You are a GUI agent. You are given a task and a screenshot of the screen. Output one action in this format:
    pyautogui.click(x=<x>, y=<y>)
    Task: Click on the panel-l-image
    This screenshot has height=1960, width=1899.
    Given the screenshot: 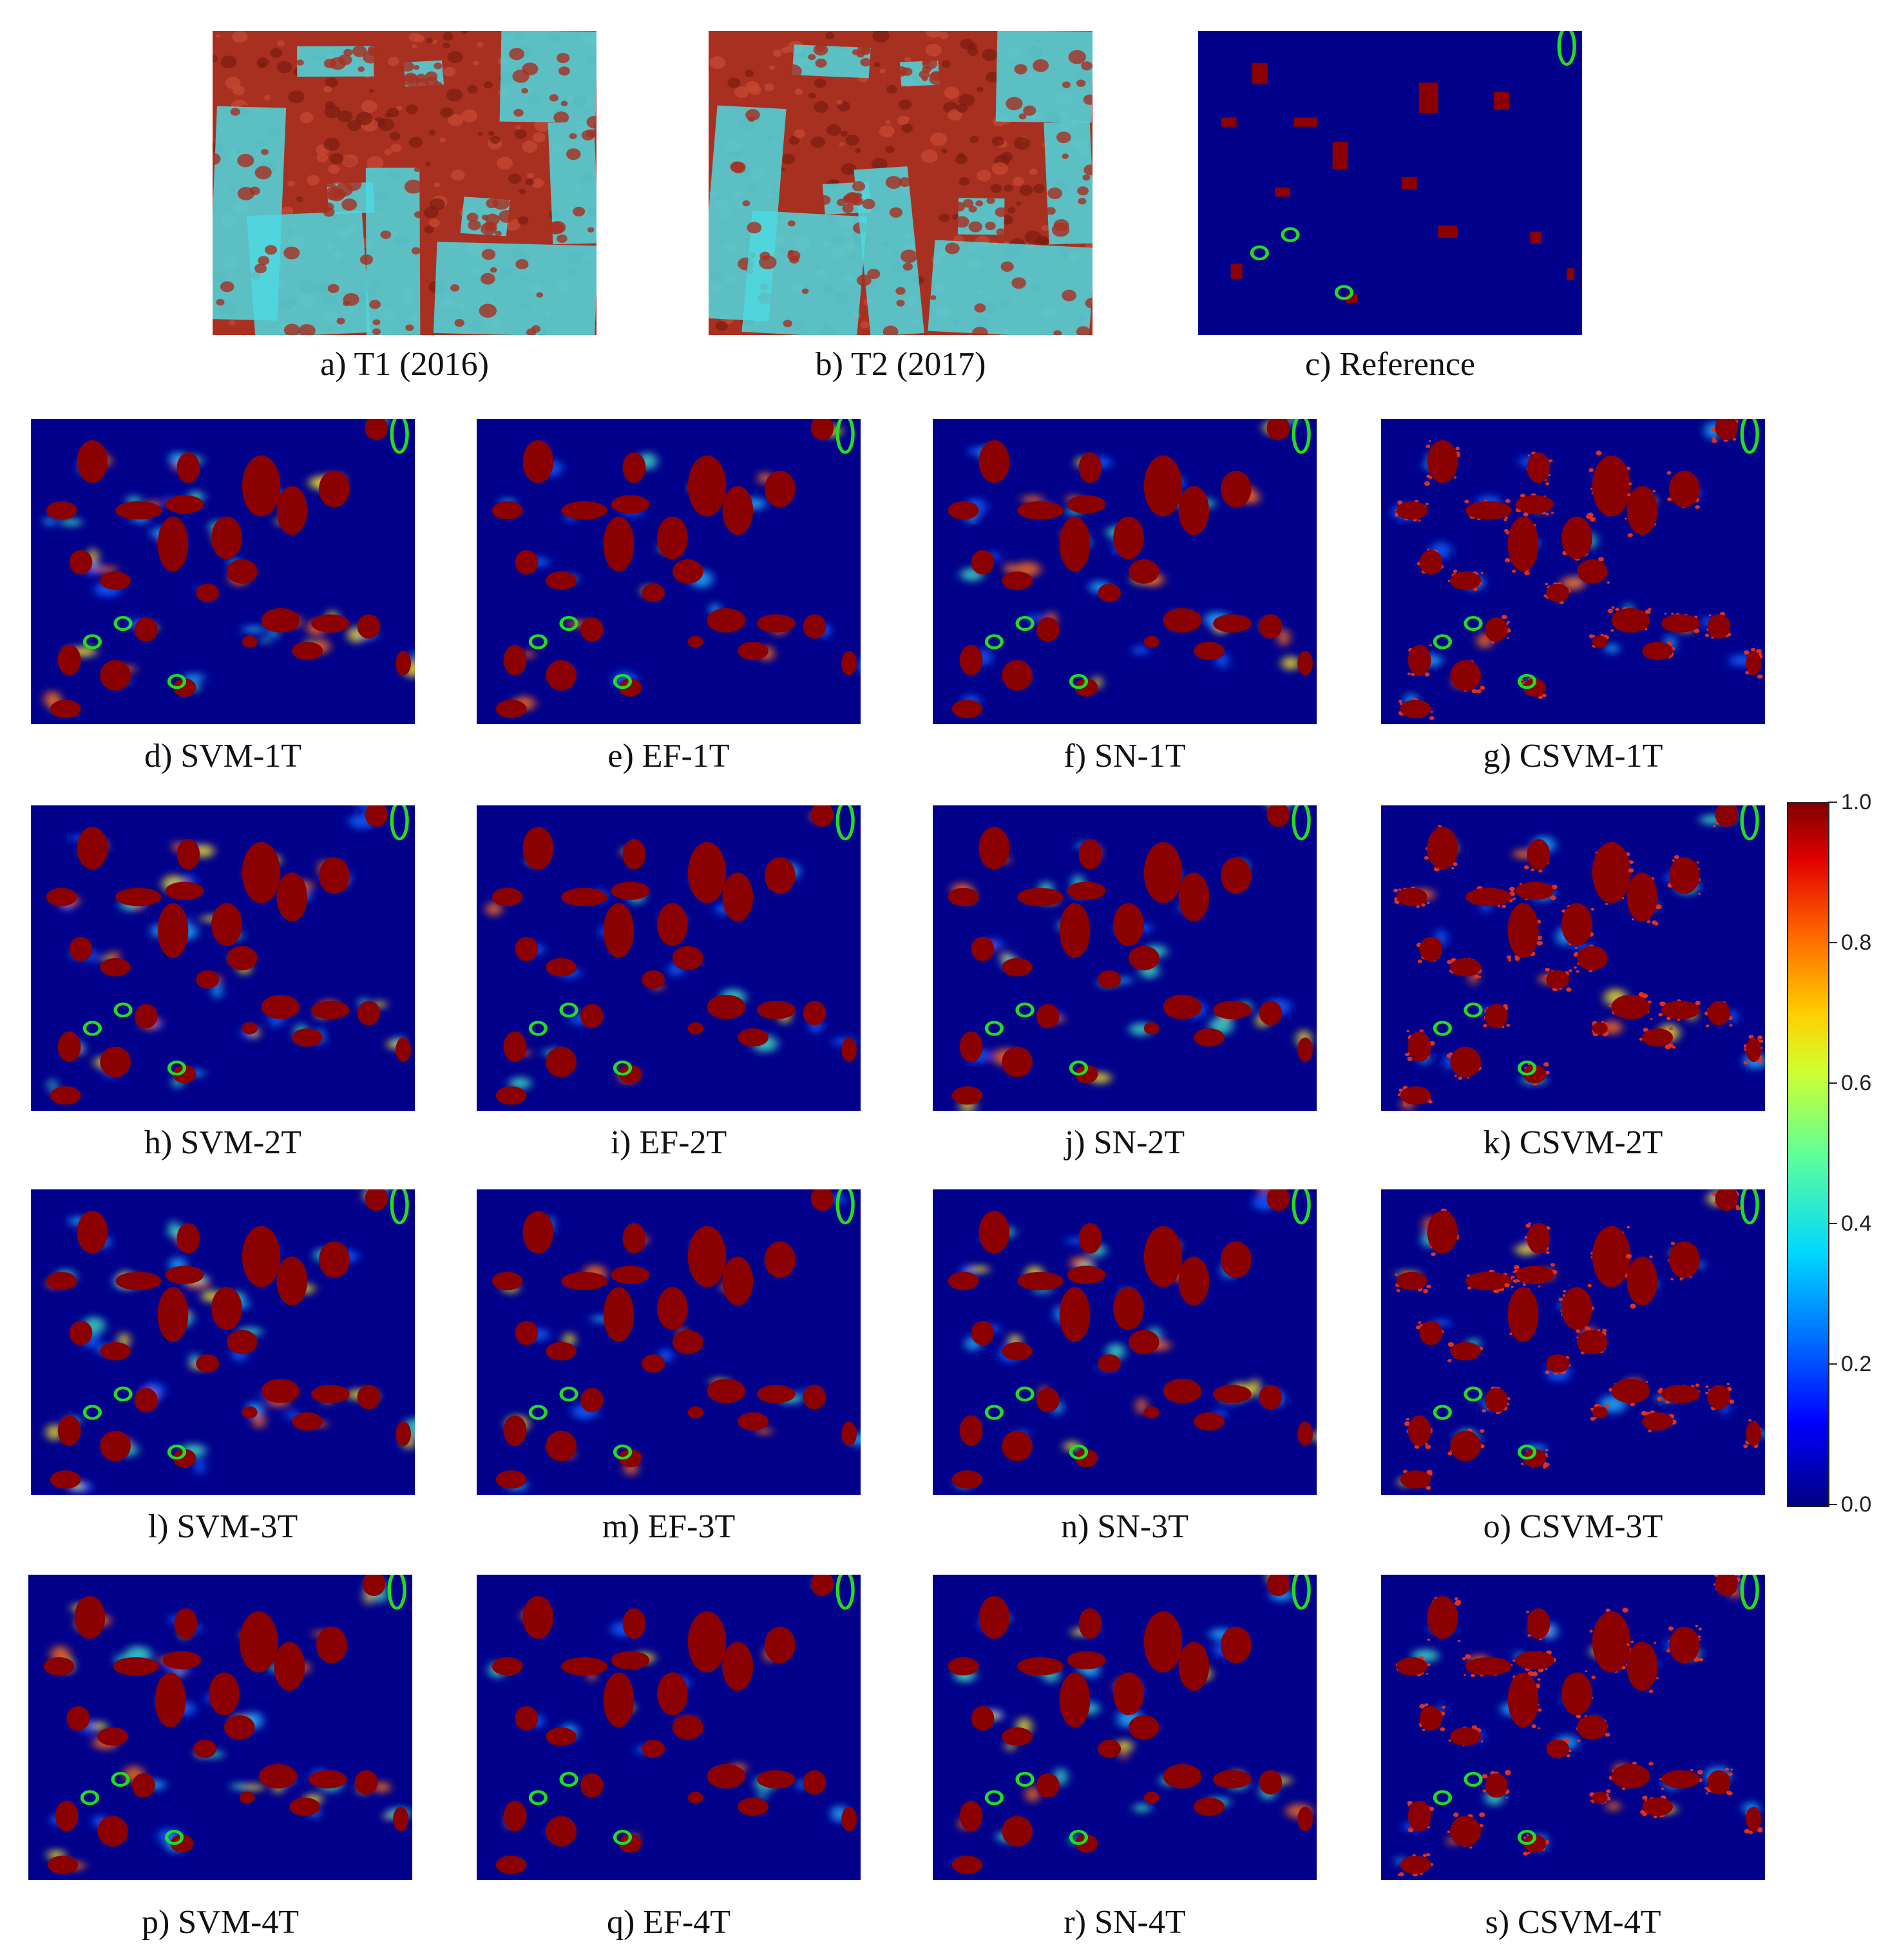 What is the action you would take?
    pyautogui.click(x=223, y=1342)
    